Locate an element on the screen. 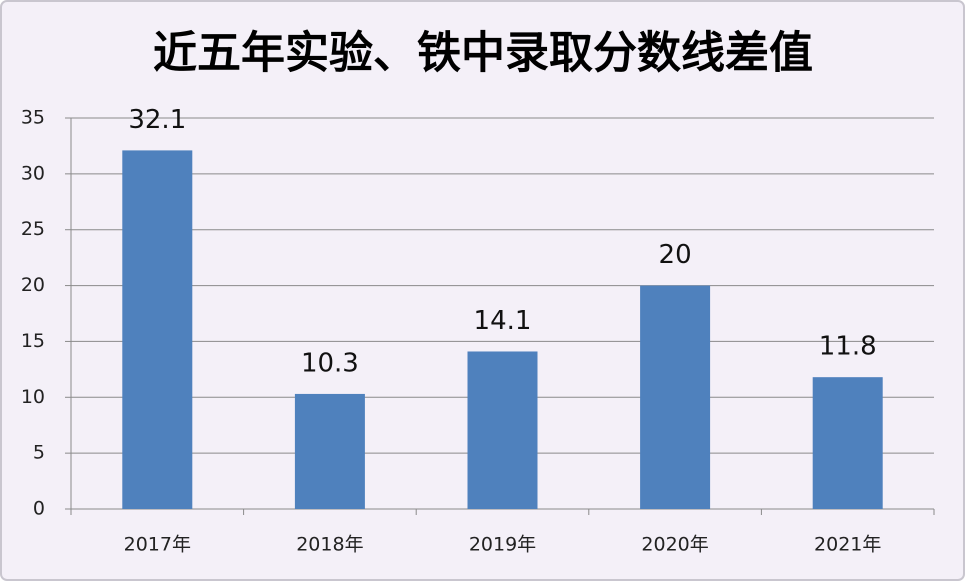 The height and width of the screenshot is (582, 966). y-tick-label: 20 is located at coordinates (33, 285).